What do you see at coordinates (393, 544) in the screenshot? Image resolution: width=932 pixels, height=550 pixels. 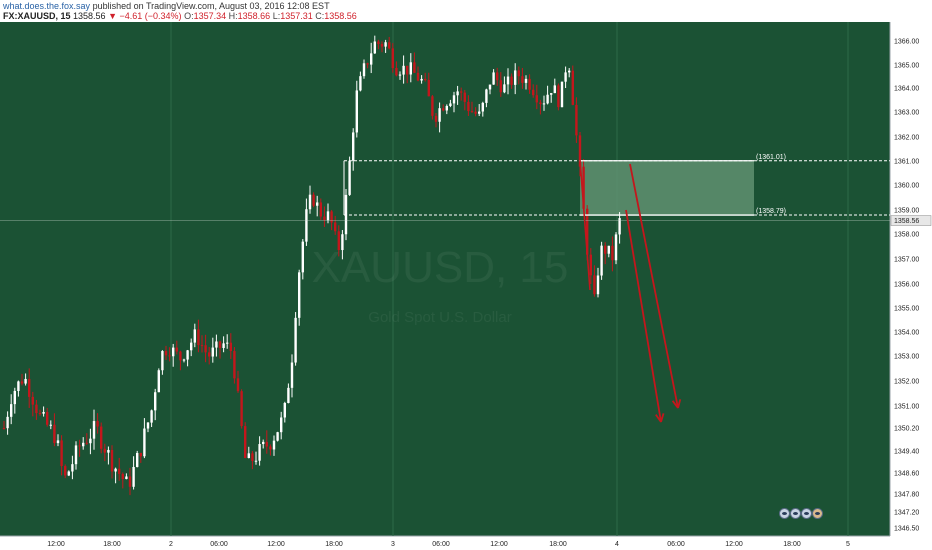 I see `x-tick-label: 3` at bounding box center [393, 544].